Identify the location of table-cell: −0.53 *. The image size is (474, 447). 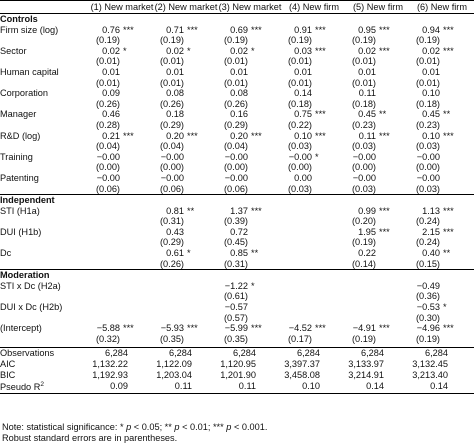
(442, 307).